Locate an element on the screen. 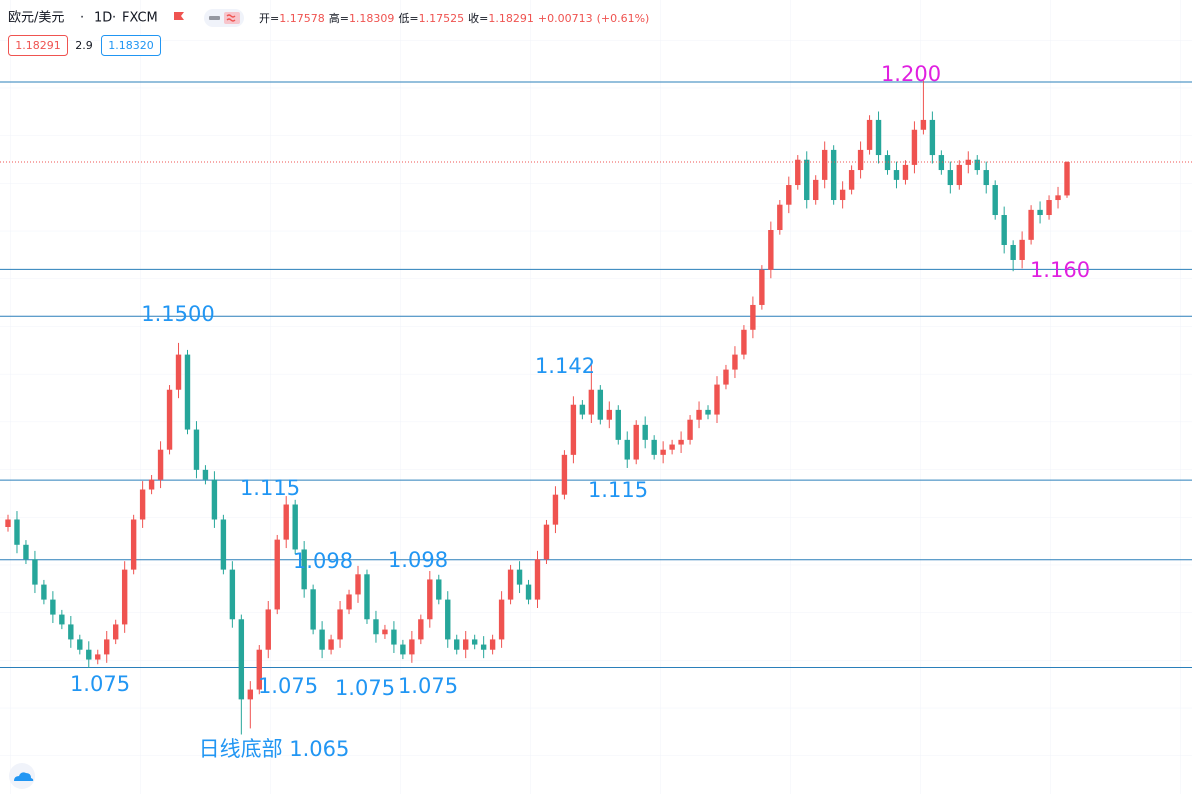  wave-icon is located at coordinates (232, 18).